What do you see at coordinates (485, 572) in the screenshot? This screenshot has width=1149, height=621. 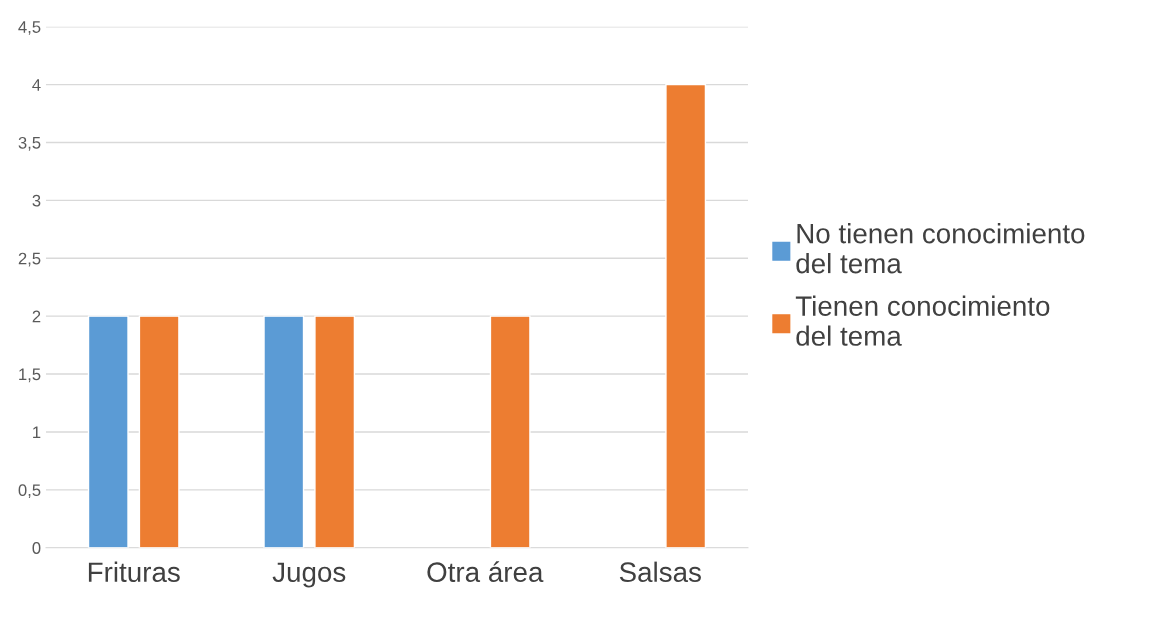 I see `x-tick-label: Otra área` at bounding box center [485, 572].